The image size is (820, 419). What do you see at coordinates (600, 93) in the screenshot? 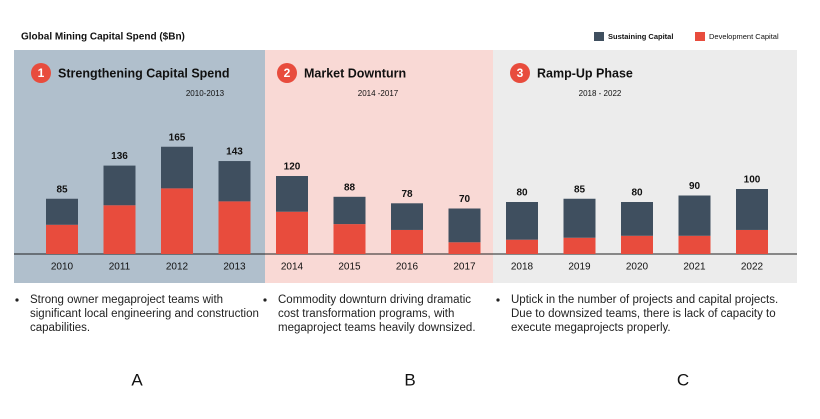
I see `phase-years: 2018 - 2022` at bounding box center [600, 93].